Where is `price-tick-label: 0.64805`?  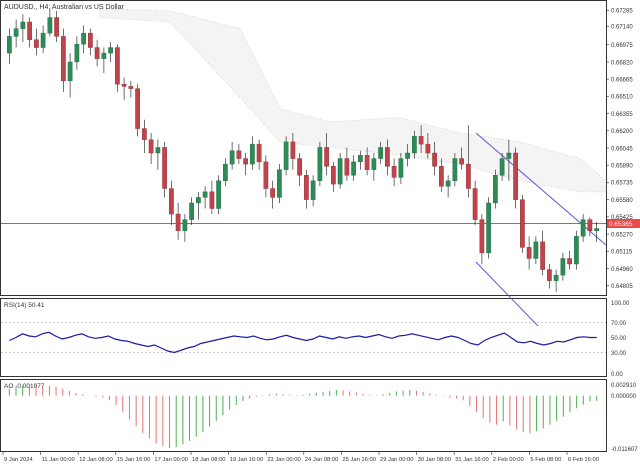
price-tick-label: 0.64805 is located at coordinates (622, 287).